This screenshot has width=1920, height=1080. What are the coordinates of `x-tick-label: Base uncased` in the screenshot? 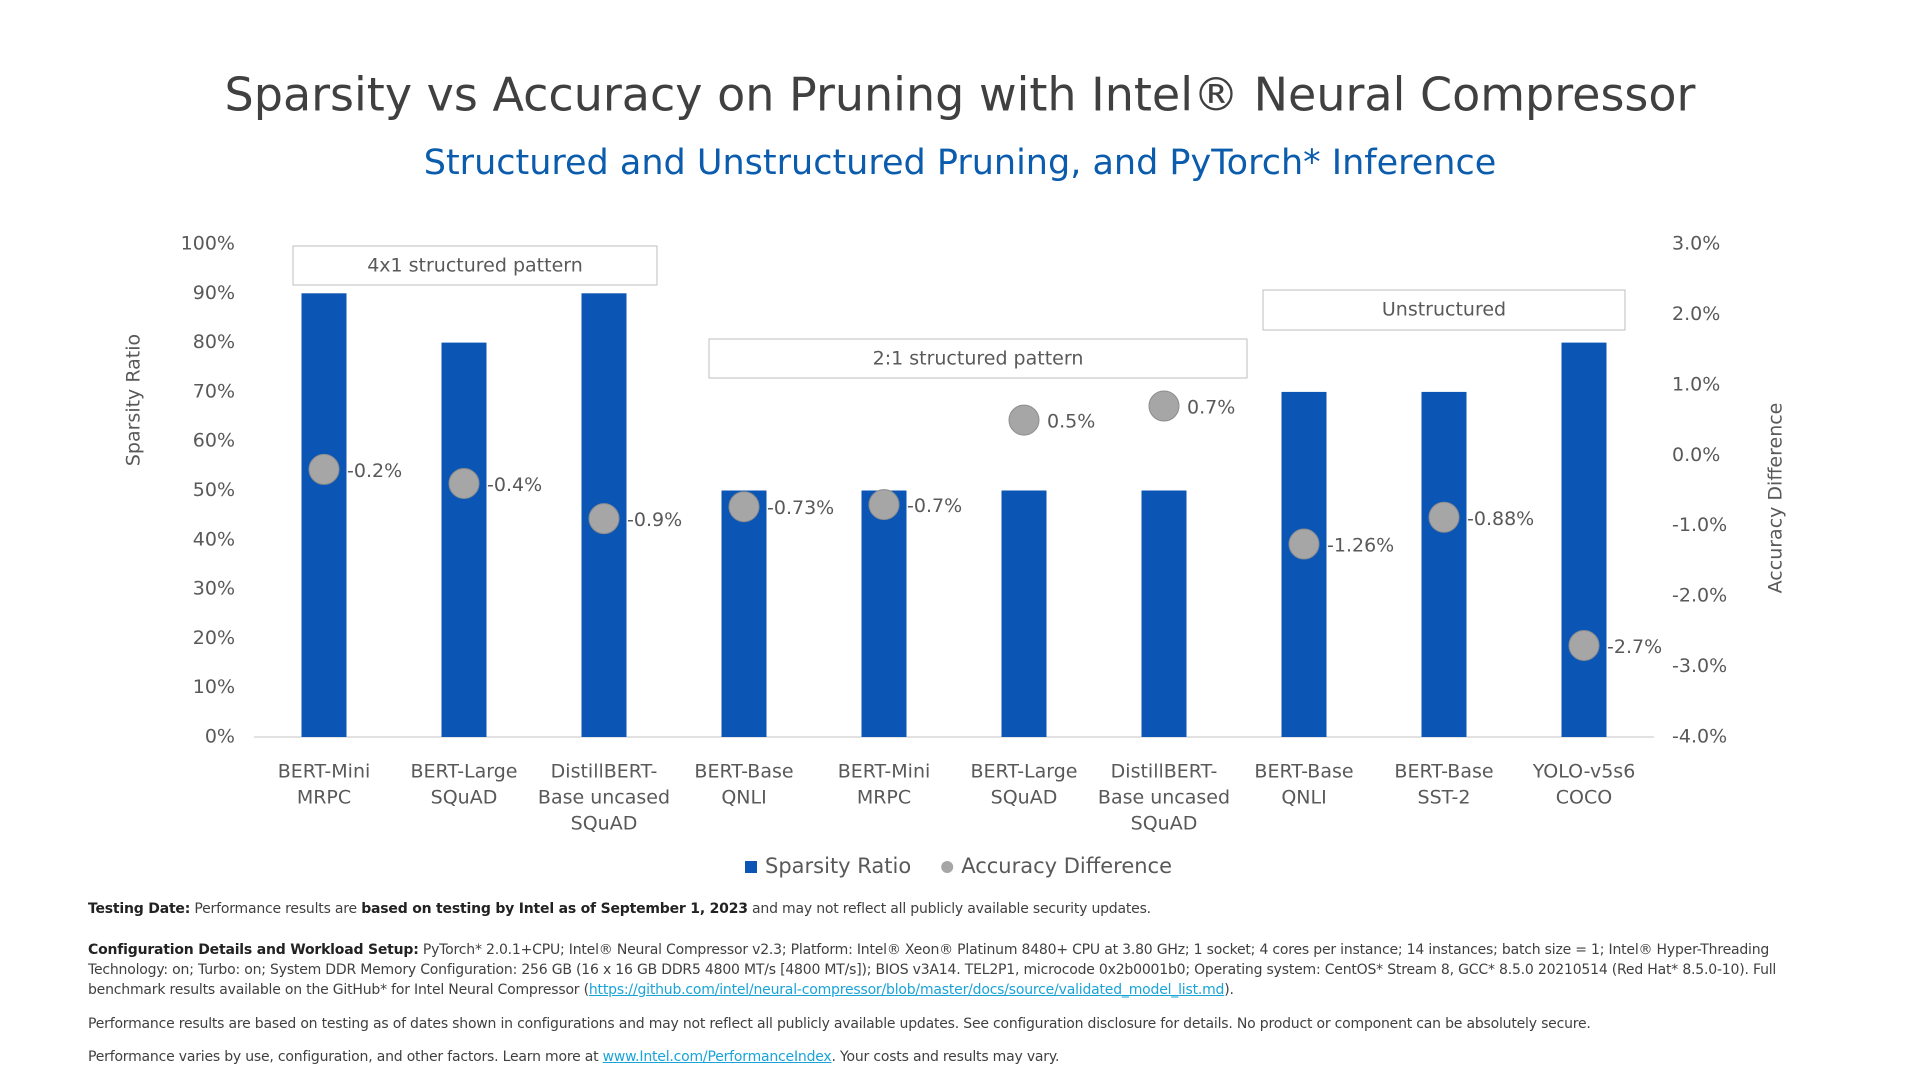 It's located at (604, 798).